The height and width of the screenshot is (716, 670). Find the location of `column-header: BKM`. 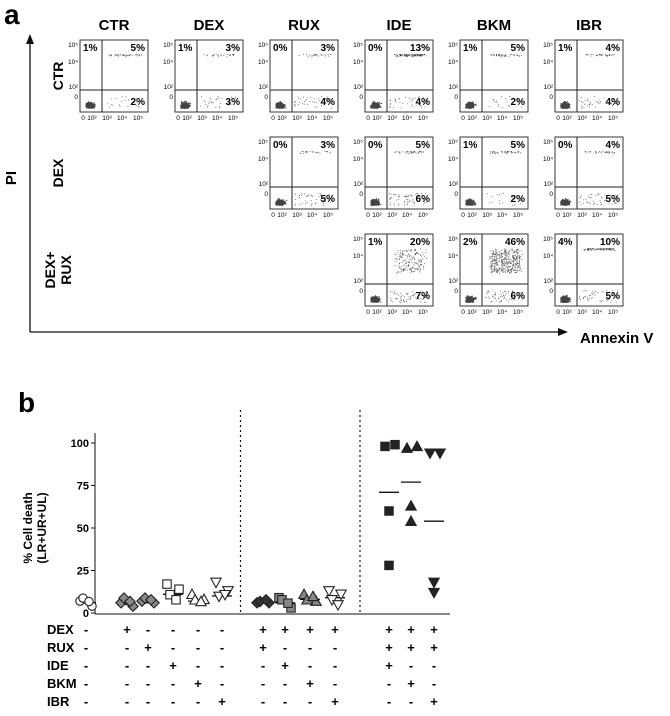

column-header: BKM is located at coordinates (494, 25).